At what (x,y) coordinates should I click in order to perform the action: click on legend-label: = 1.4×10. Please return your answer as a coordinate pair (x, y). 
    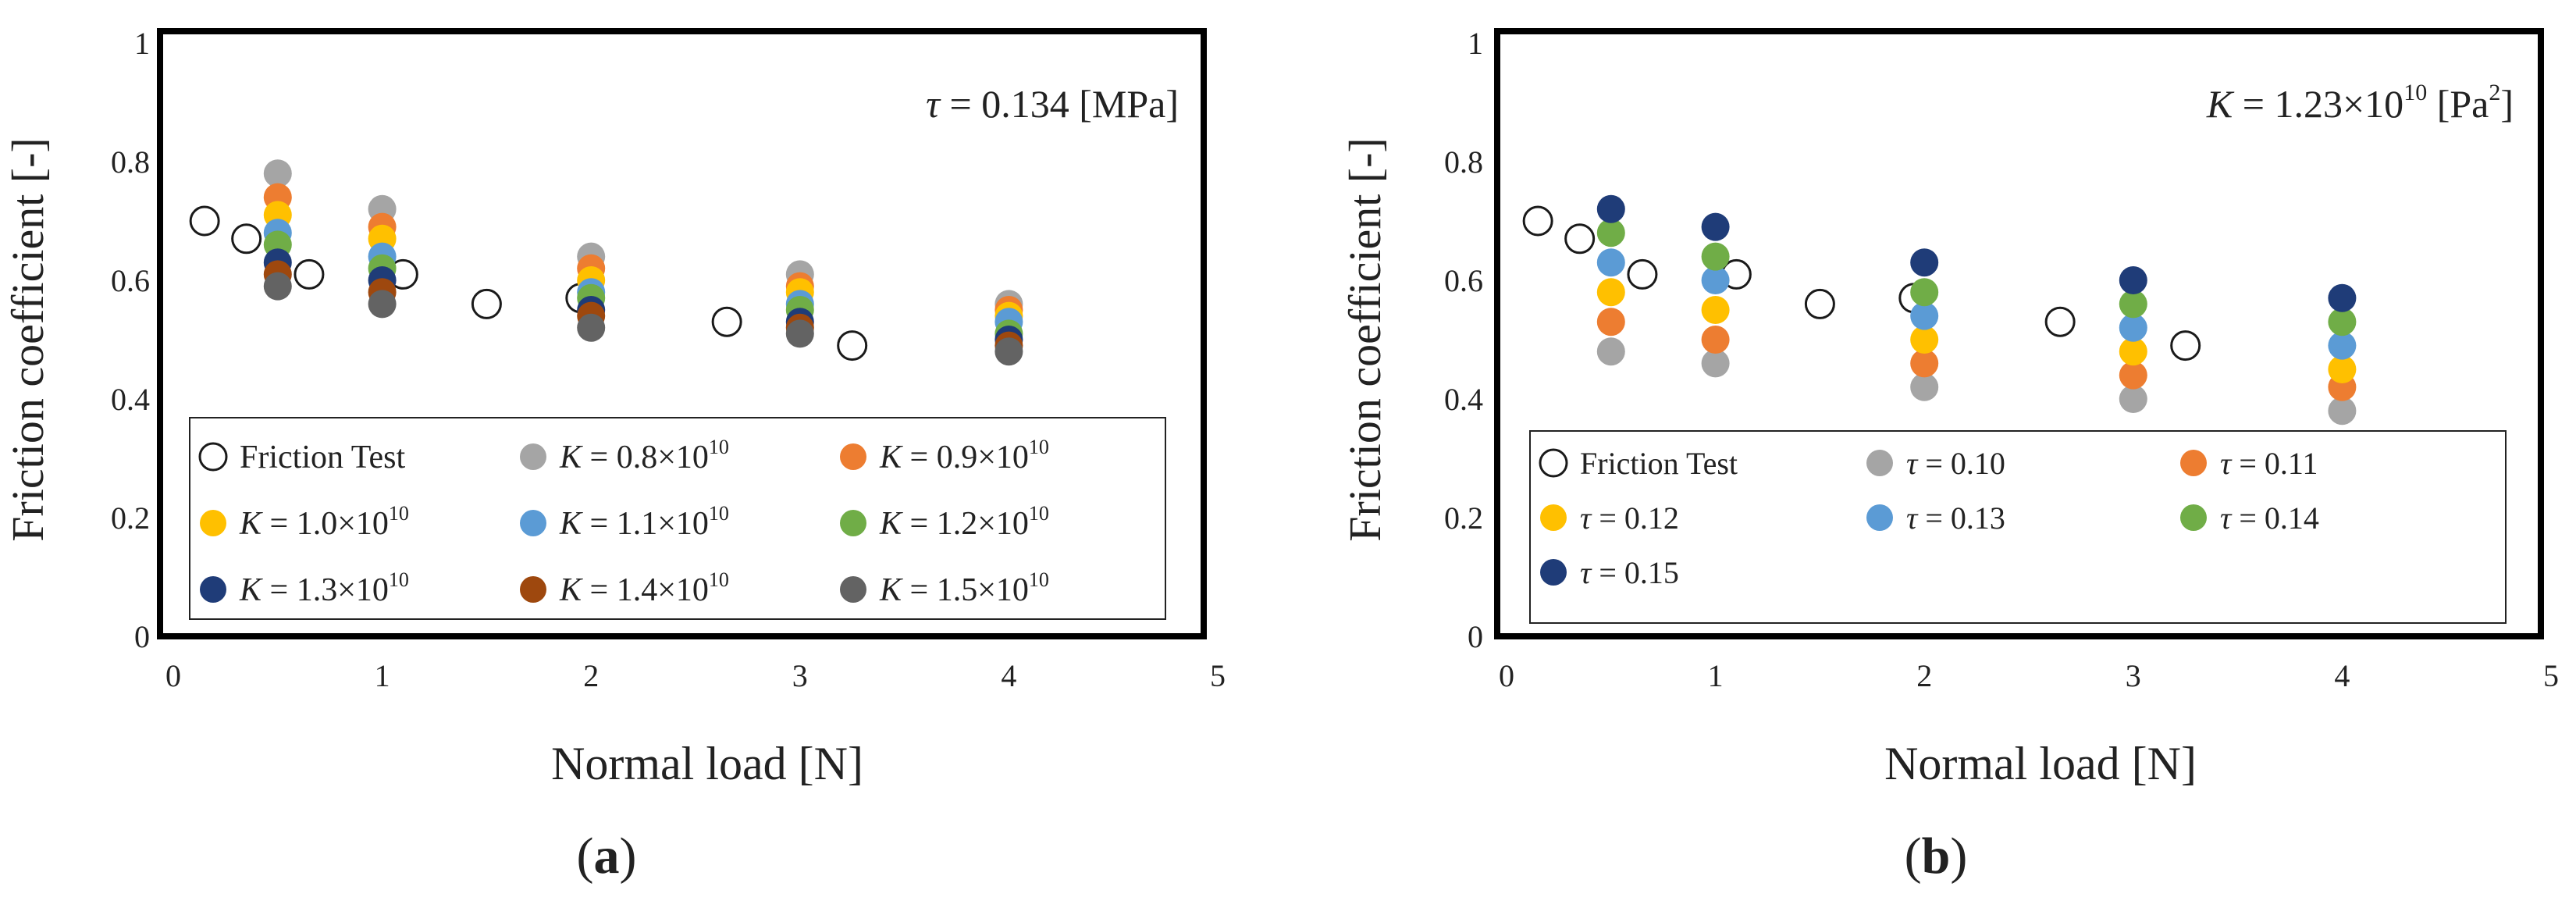
    Looking at the image, I should click on (645, 590).